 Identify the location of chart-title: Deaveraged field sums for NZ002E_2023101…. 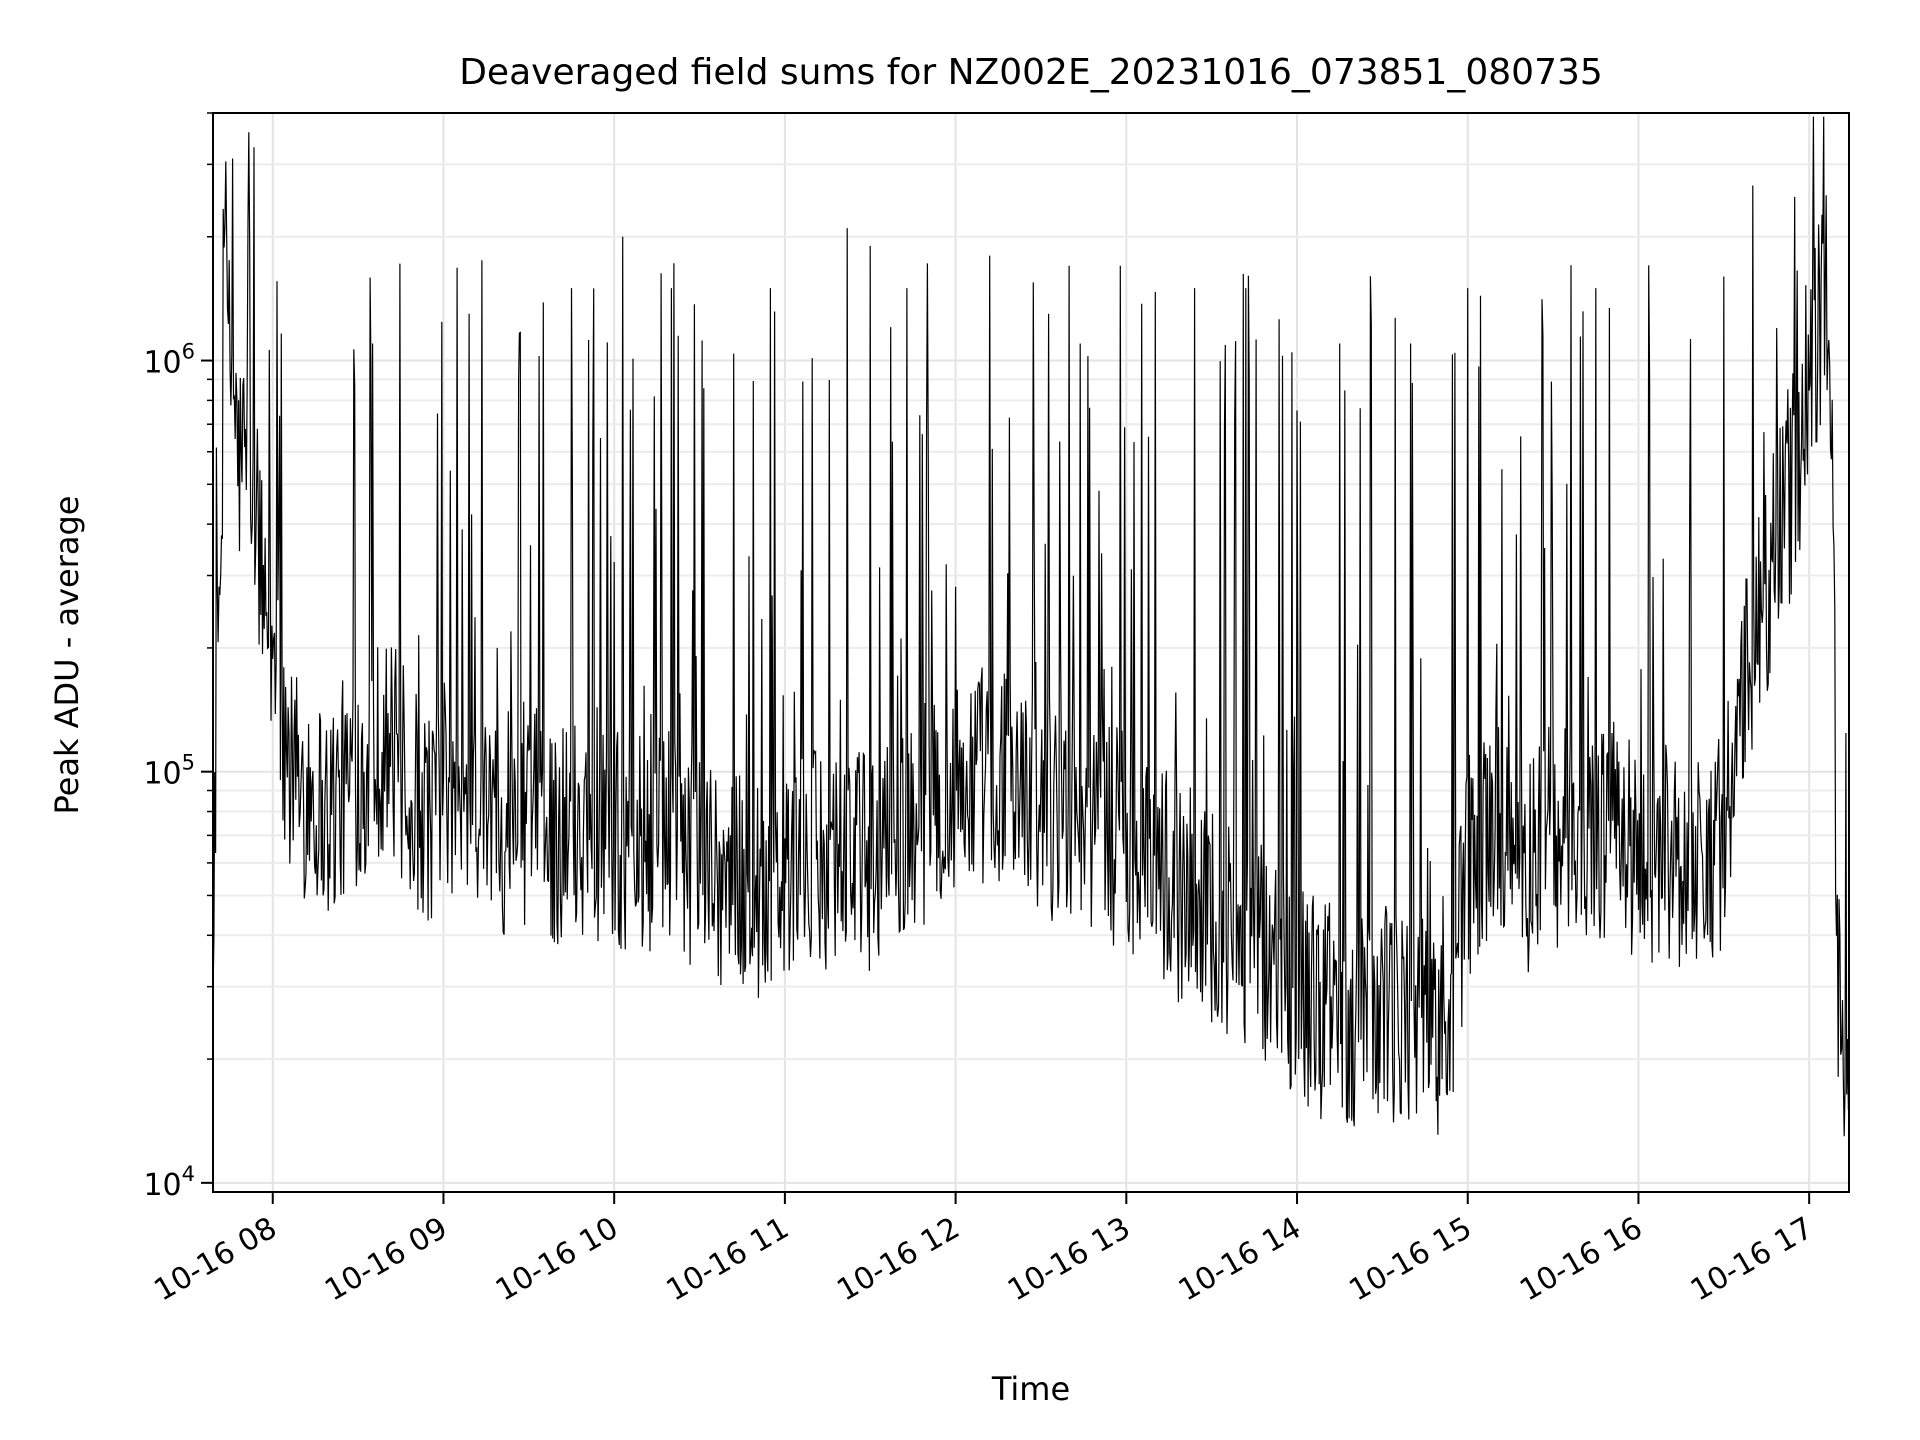
(1031, 72).